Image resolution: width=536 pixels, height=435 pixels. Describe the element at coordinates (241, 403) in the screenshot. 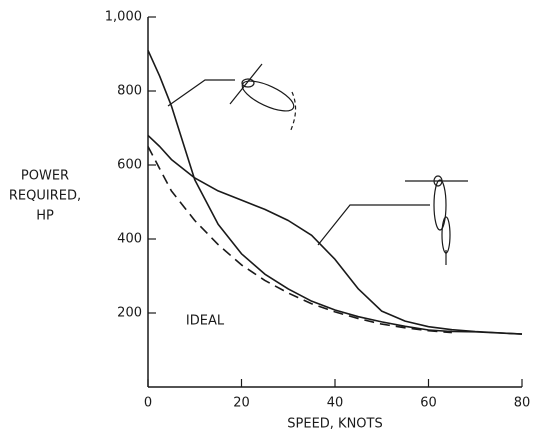

I see `x-tick-label: 20` at that location.